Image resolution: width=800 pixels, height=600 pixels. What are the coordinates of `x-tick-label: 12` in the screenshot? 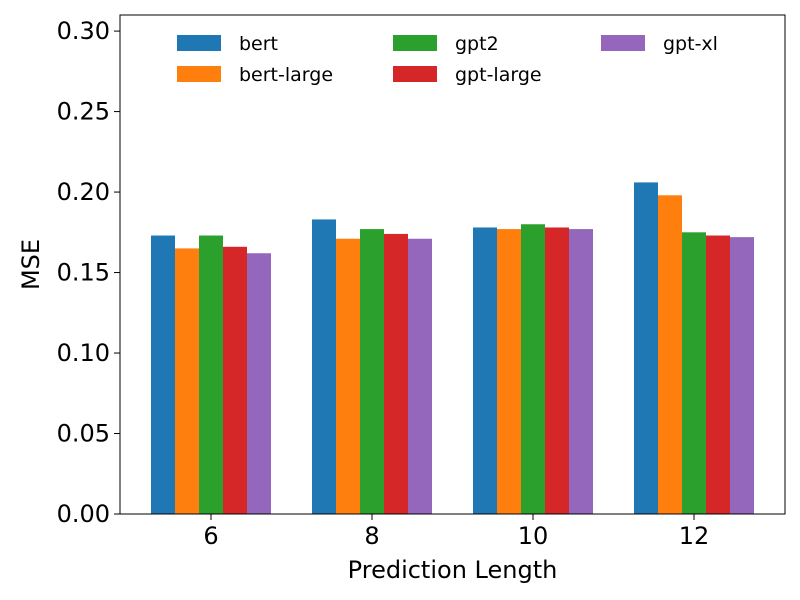 It's located at (694, 536).